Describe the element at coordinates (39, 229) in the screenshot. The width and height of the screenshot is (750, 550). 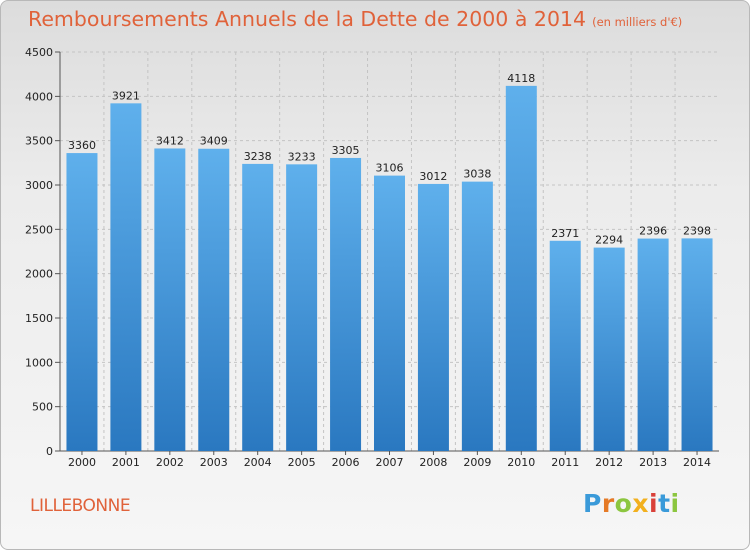
I see `y-tick-label: 2500` at that location.